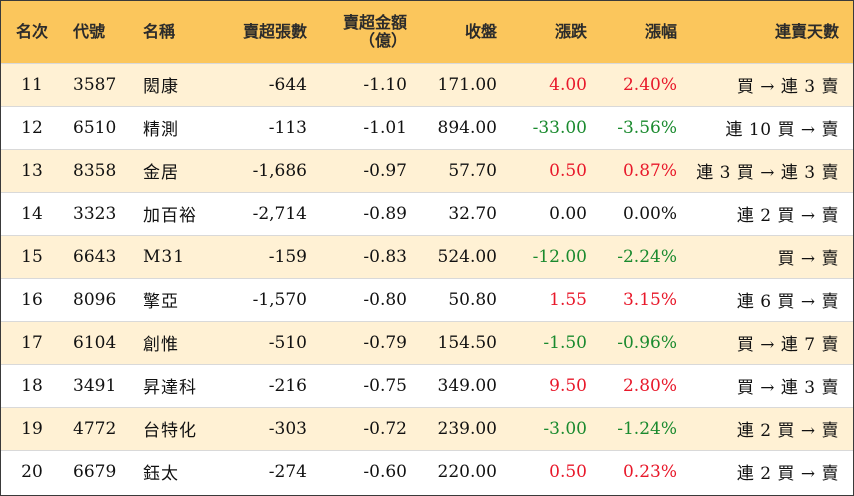 Image resolution: width=854 pixels, height=496 pixels. What do you see at coordinates (385, 84) in the screenshot?
I see `cell-sell-amount: -1.10` at bounding box center [385, 84].